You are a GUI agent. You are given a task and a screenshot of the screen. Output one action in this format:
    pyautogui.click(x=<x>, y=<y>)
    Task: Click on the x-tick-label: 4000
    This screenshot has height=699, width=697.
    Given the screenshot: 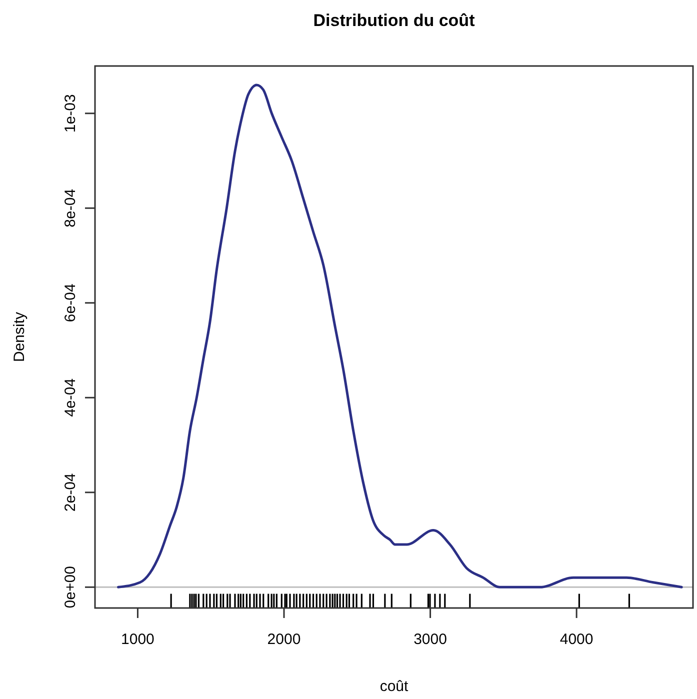 What is the action you would take?
    pyautogui.click(x=577, y=639)
    